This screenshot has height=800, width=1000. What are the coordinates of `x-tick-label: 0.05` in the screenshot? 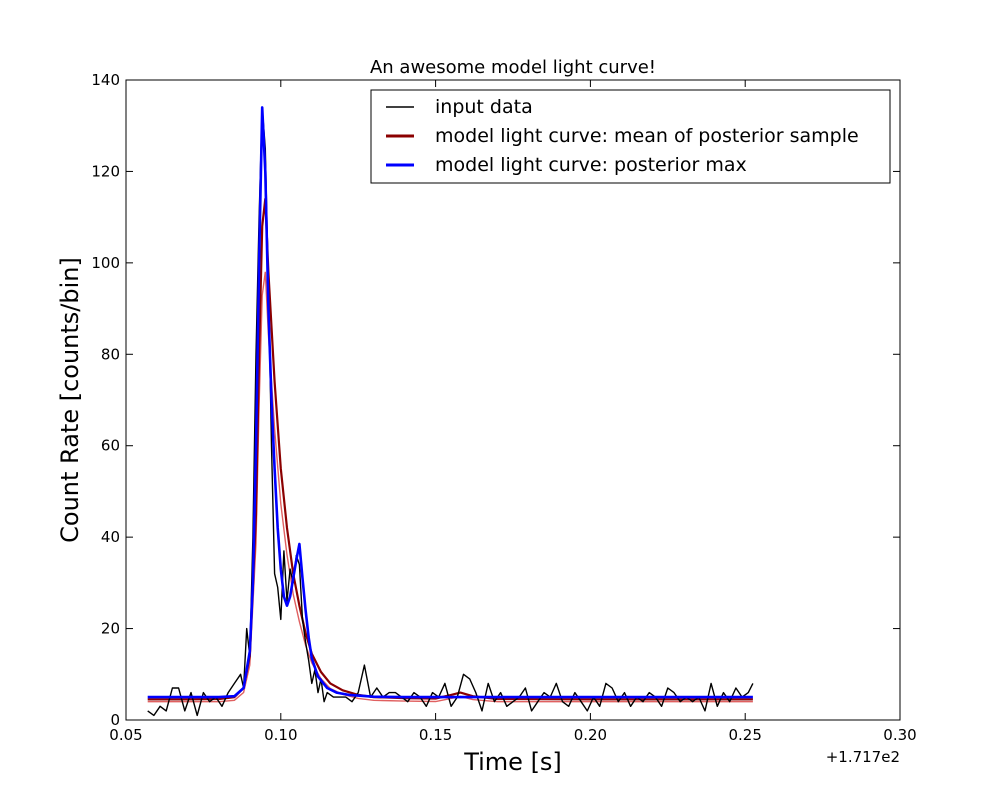 It's located at (125, 735).